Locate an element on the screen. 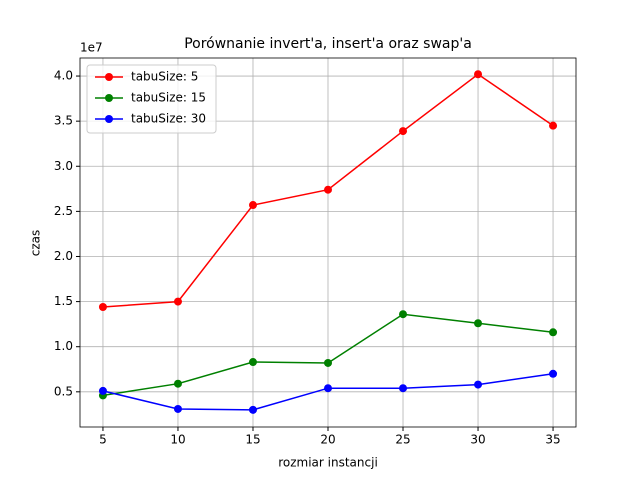 The width and height of the screenshot is (640, 480). x-tick-label: 20 is located at coordinates (327, 440).